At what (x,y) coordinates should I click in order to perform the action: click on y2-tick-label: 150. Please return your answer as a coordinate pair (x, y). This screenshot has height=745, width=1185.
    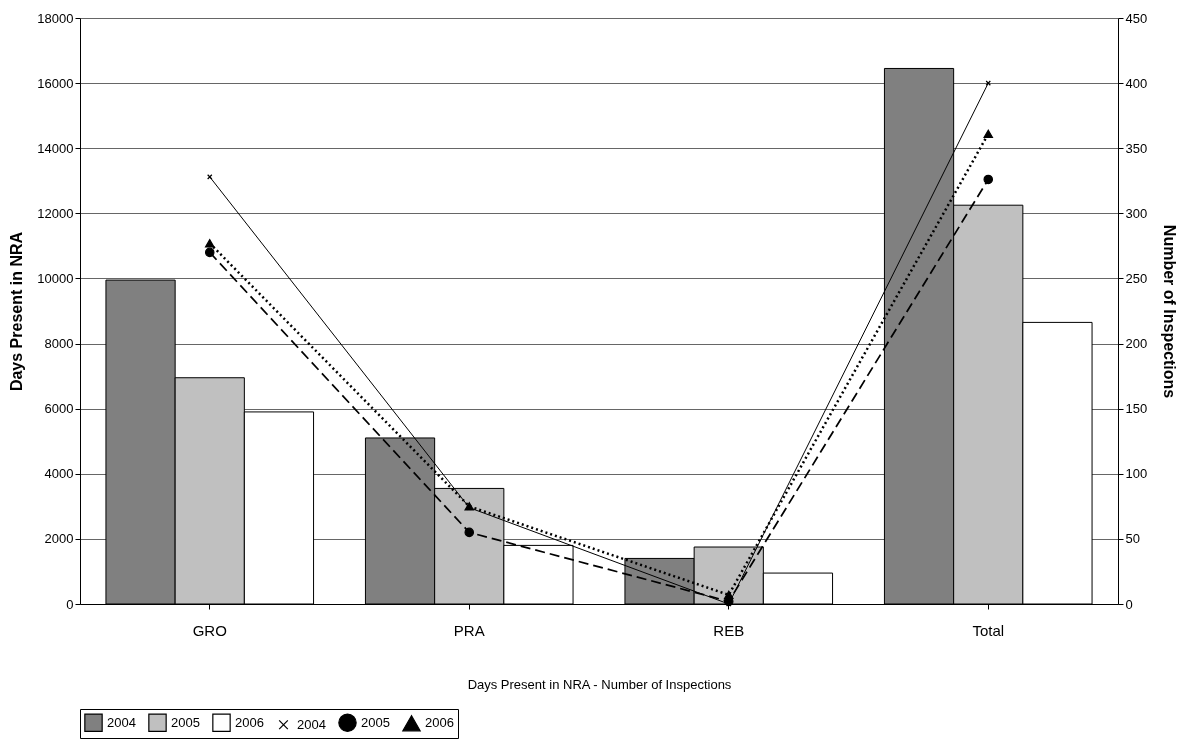
    Looking at the image, I should click on (1136, 409).